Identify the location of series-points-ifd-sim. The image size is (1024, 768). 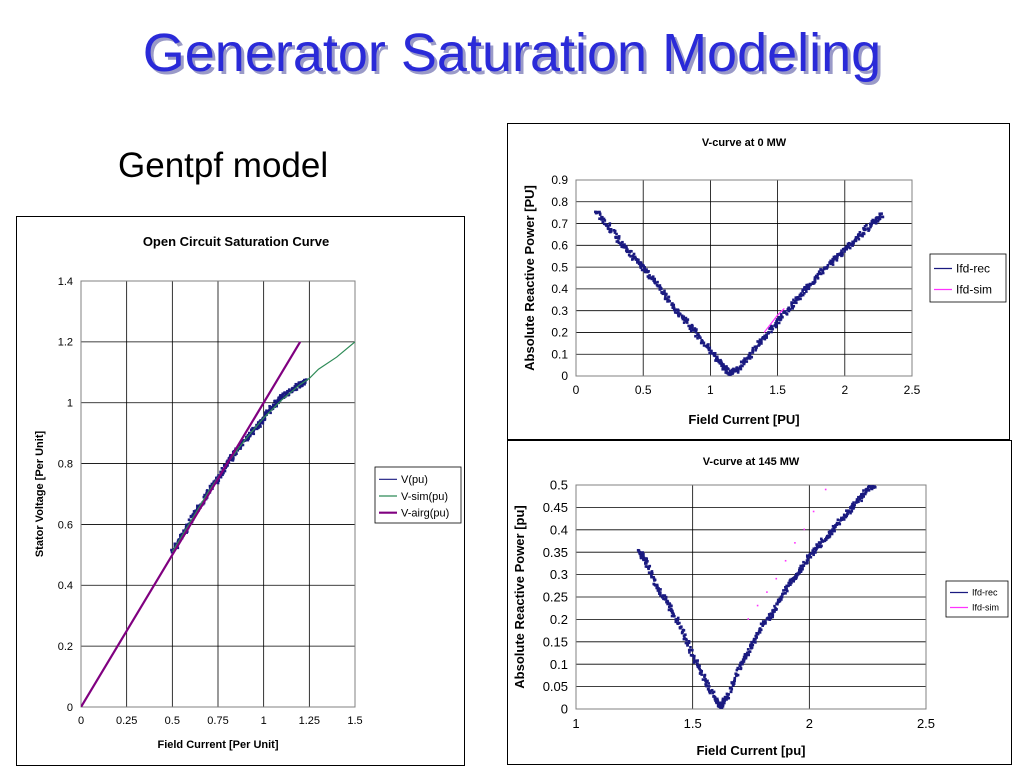
(787, 554).